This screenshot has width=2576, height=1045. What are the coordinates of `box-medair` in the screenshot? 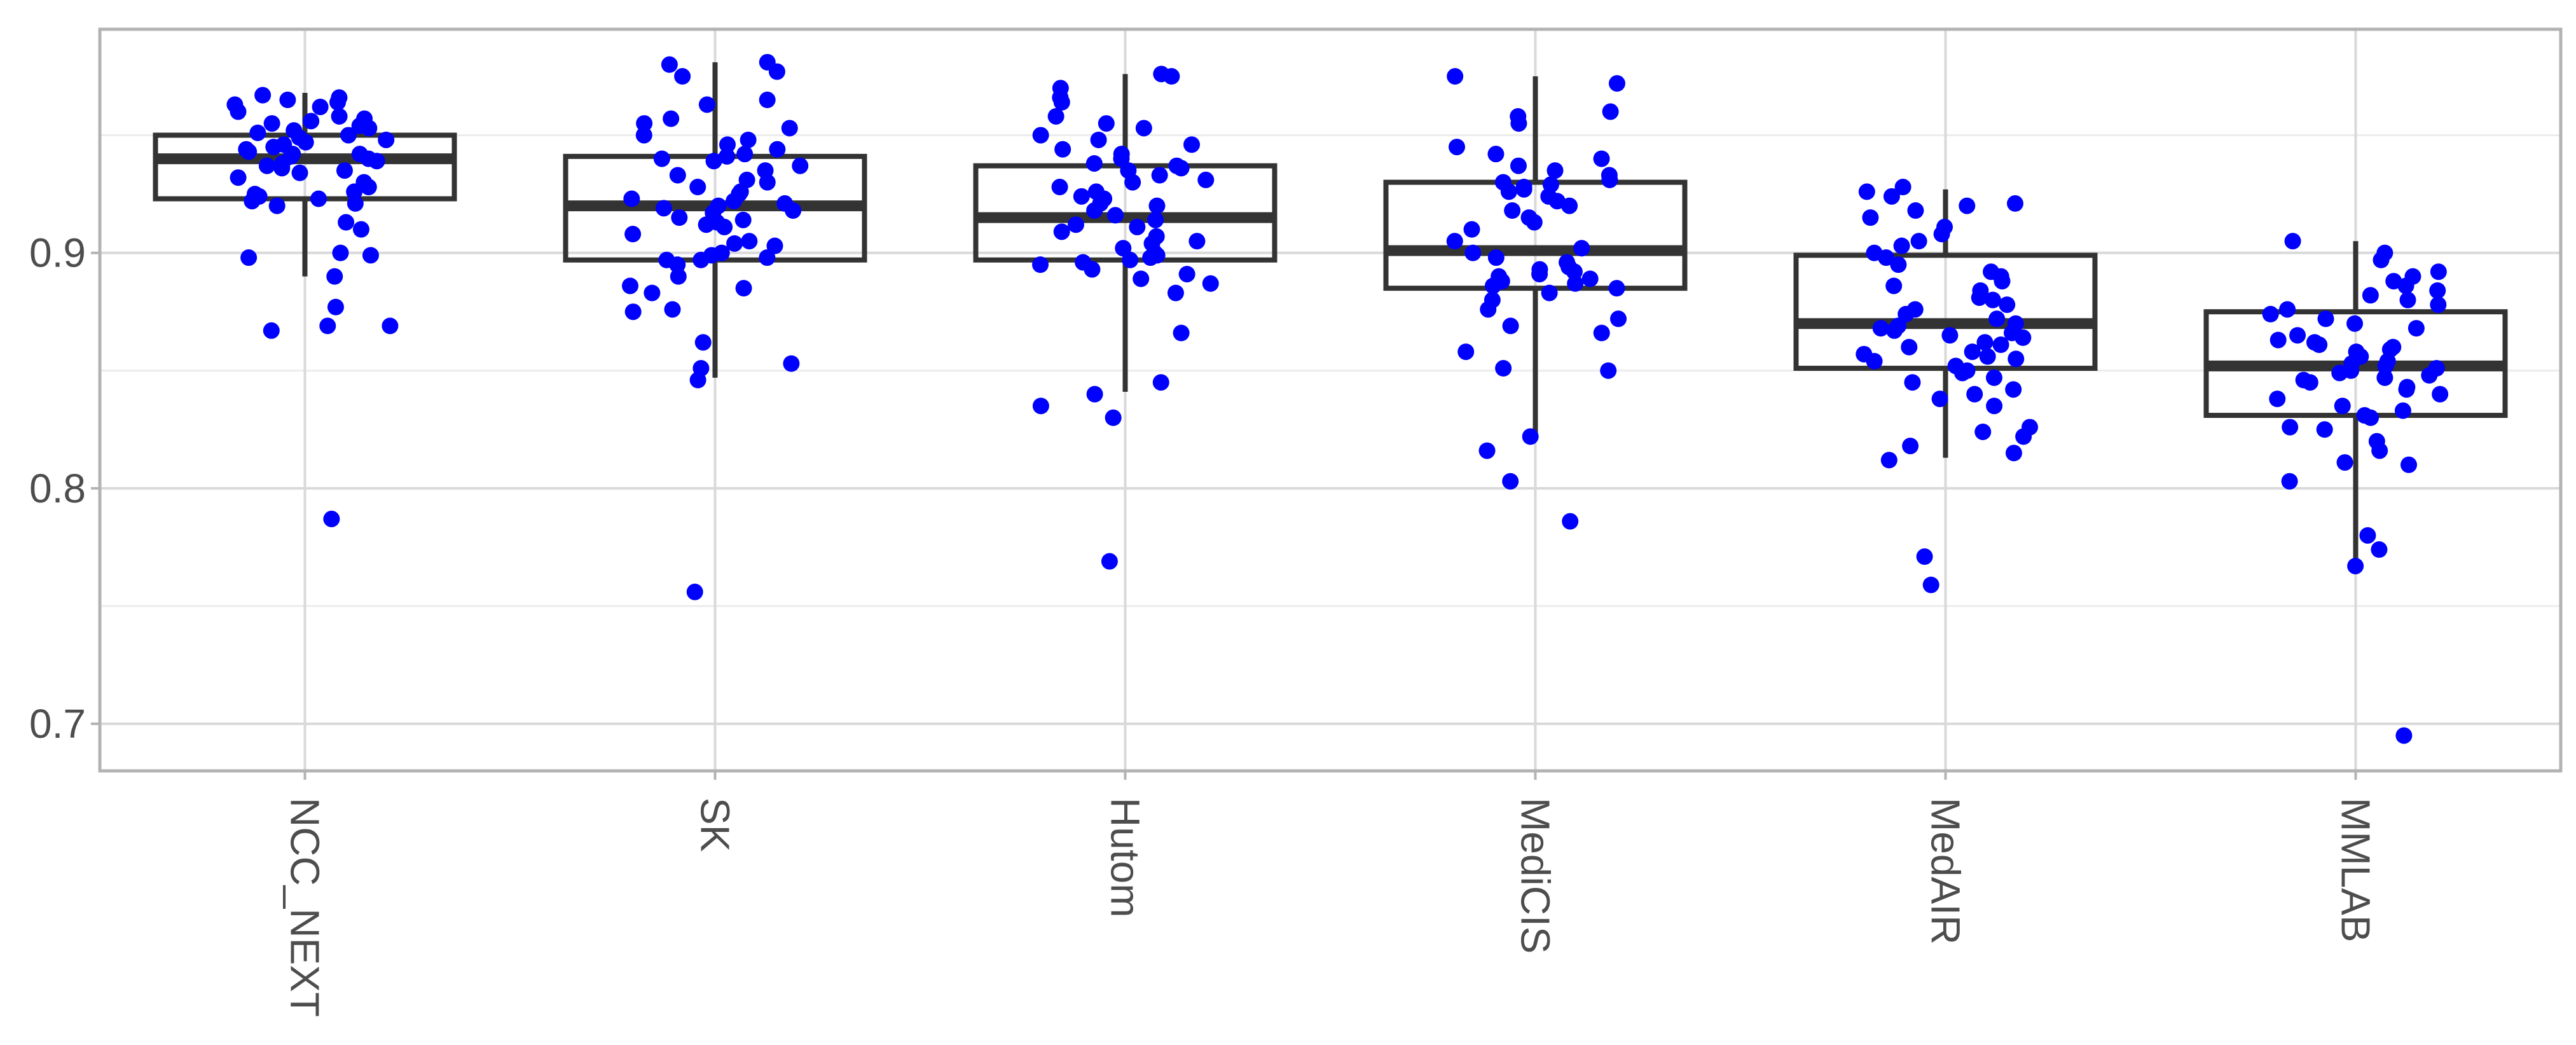 It's located at (1945, 323).